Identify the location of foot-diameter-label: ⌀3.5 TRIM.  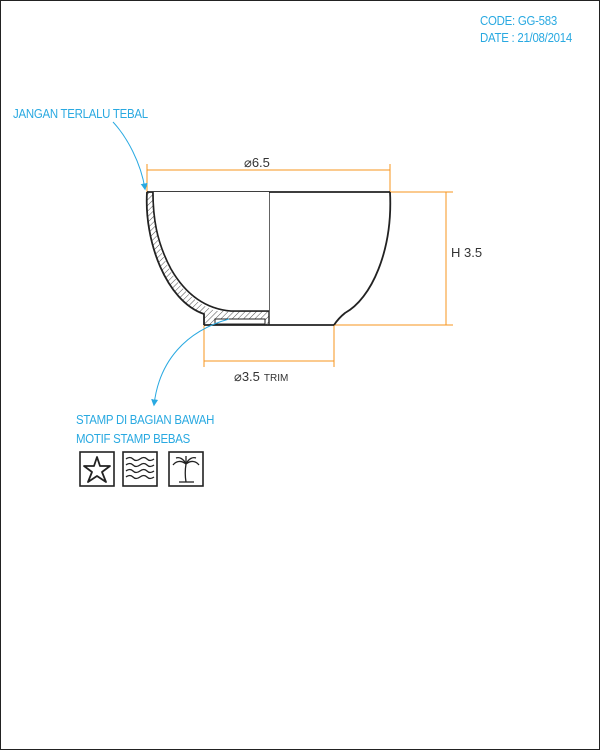
(261, 376).